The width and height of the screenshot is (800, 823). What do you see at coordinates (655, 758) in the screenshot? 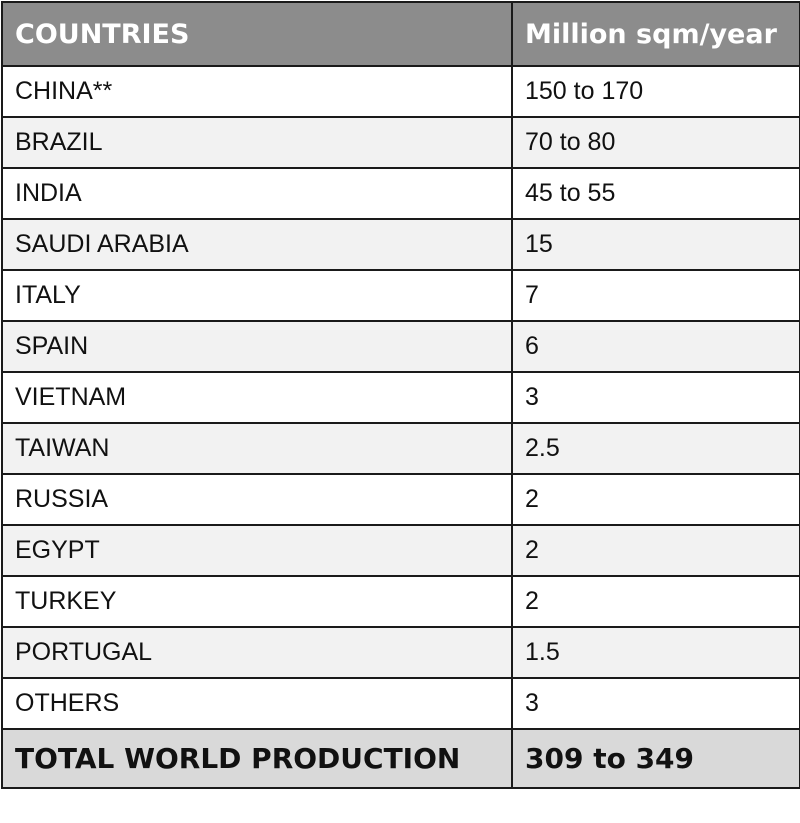
I see `total-value: 309 to 349` at bounding box center [655, 758].